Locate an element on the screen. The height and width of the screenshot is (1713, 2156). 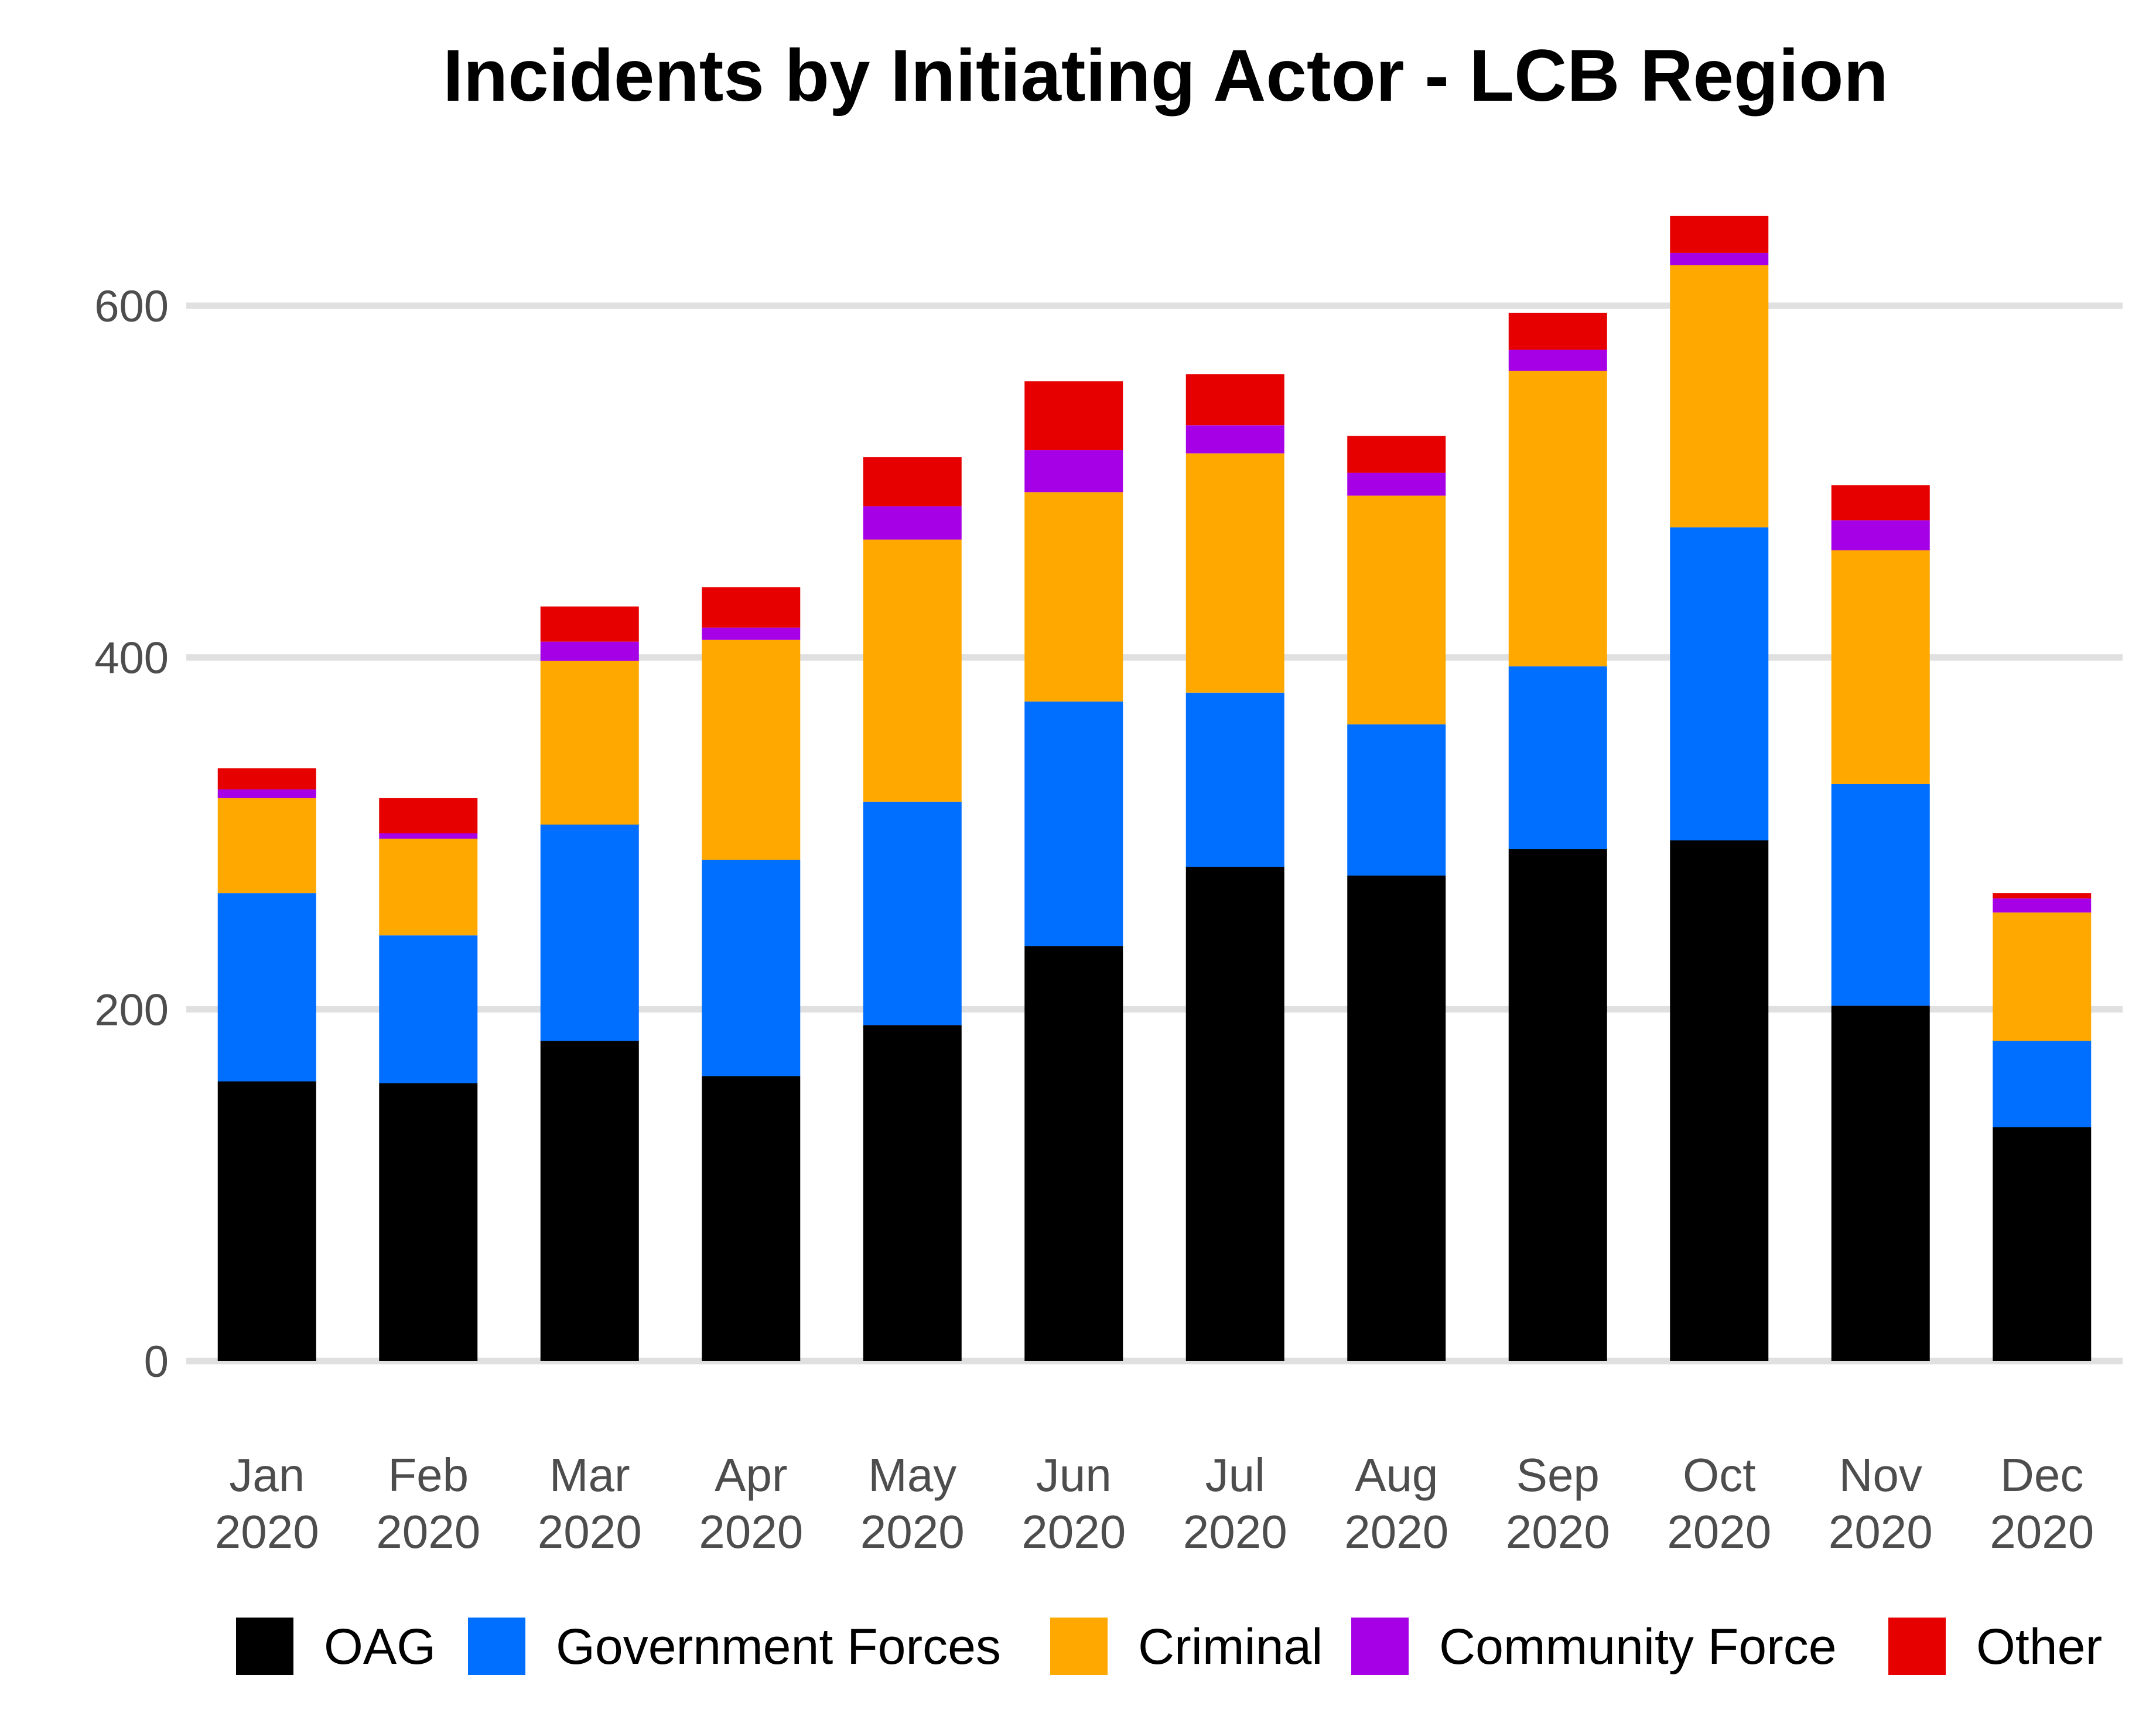
bar-stack-nov is located at coordinates (1881, 923).